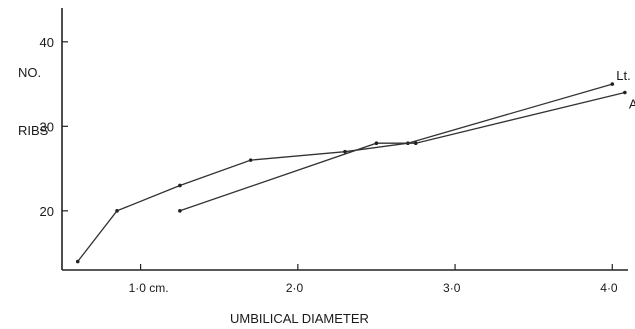 The height and width of the screenshot is (329, 635). Describe the element at coordinates (295, 288) in the screenshot. I see `x-tick-label: 2·0` at that location.